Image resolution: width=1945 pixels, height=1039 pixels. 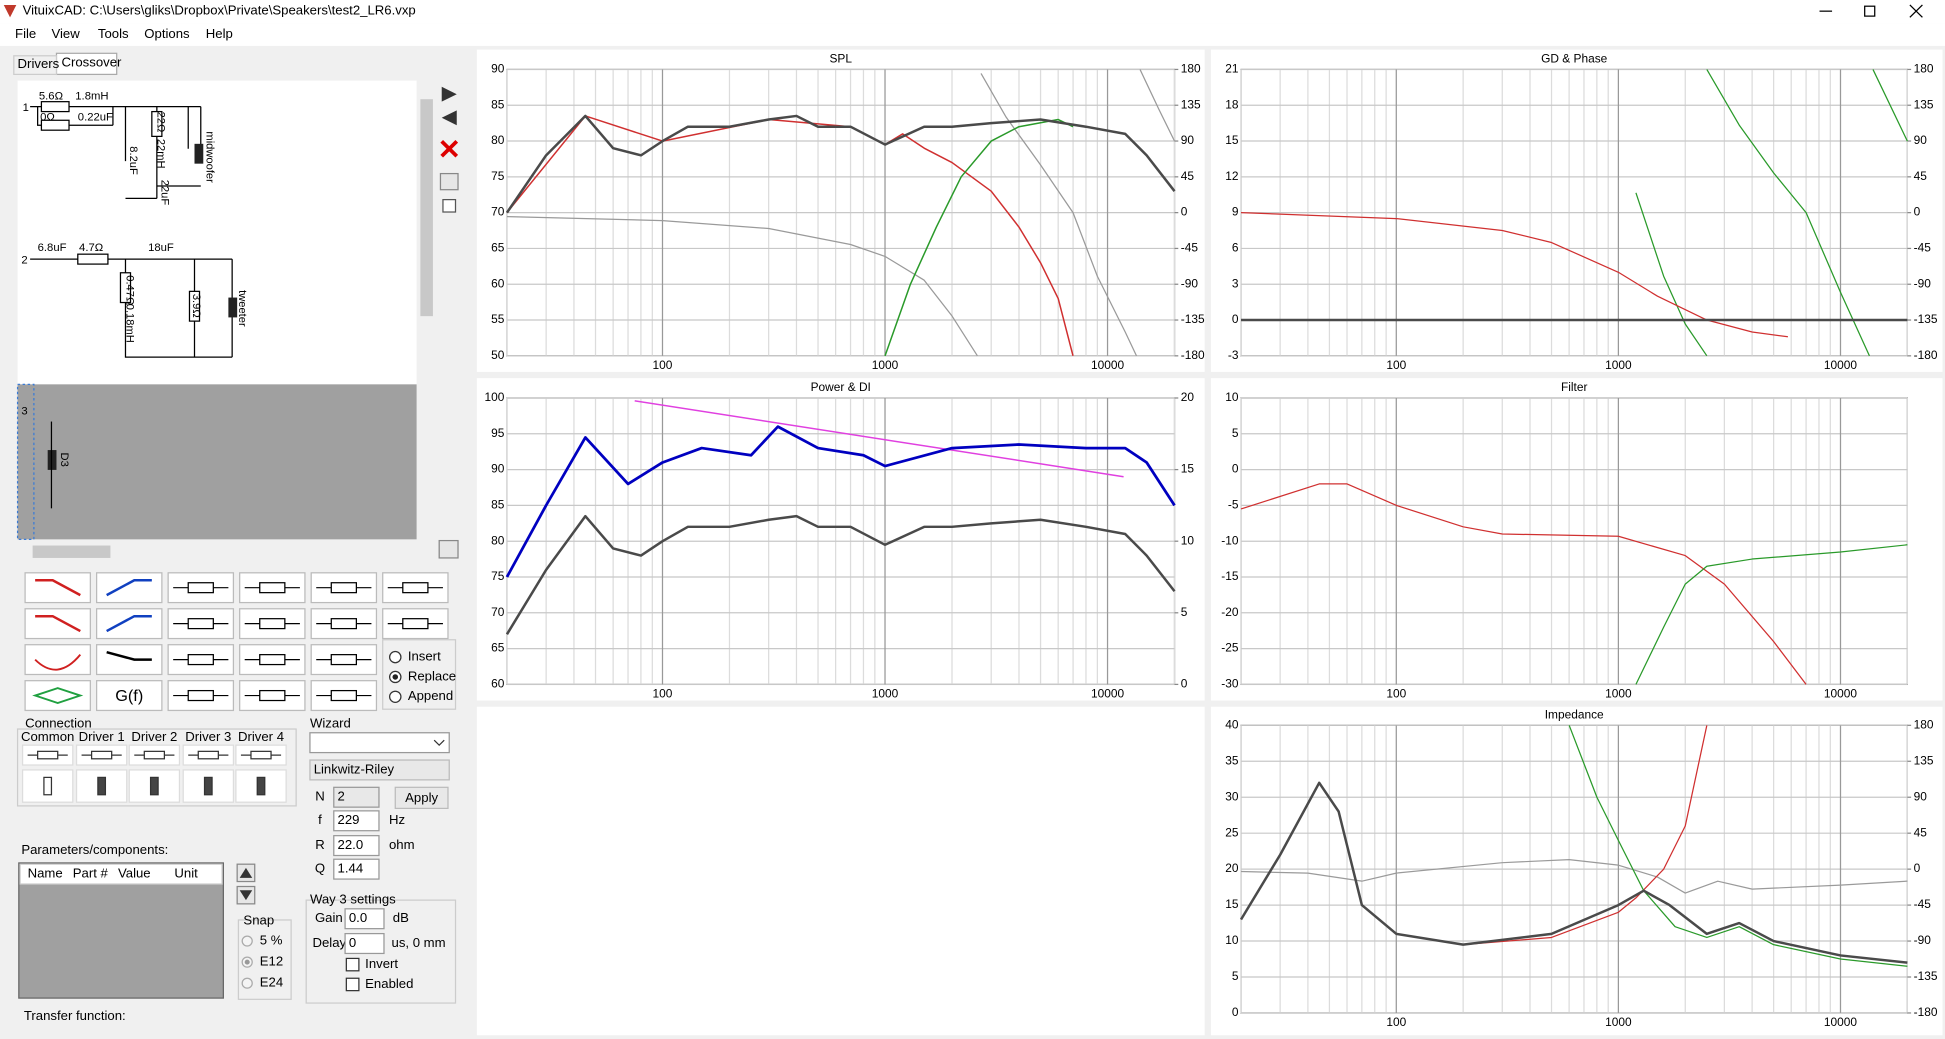 What do you see at coordinates (439, 743) in the screenshot?
I see `dropdown-arrow` at bounding box center [439, 743].